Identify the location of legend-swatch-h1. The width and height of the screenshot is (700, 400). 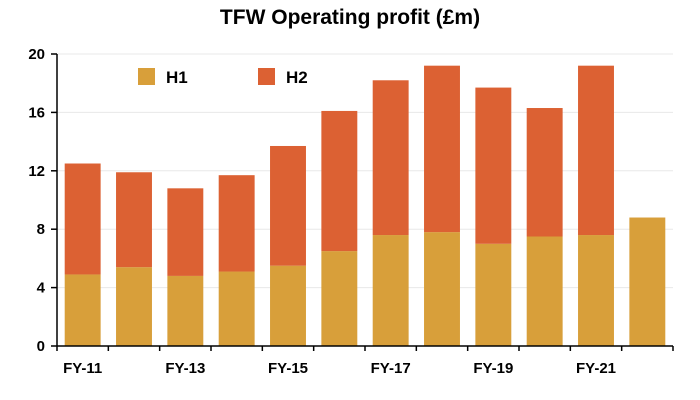
(146, 76).